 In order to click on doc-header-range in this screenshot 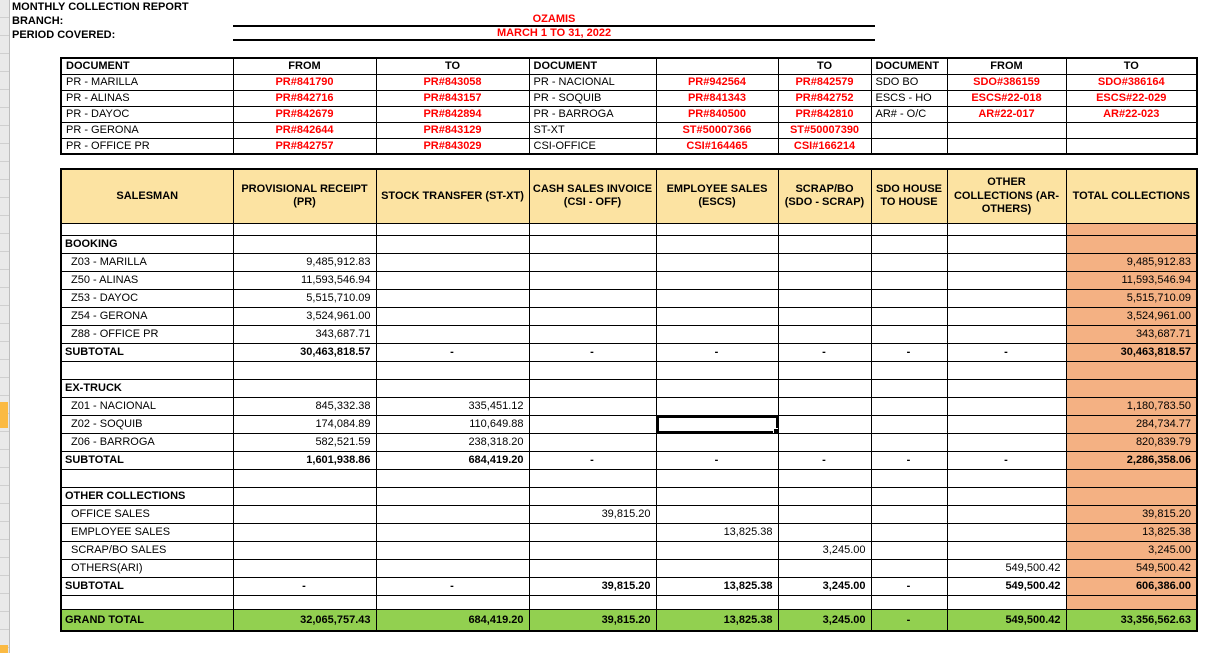, I will do `click(717, 66)`.